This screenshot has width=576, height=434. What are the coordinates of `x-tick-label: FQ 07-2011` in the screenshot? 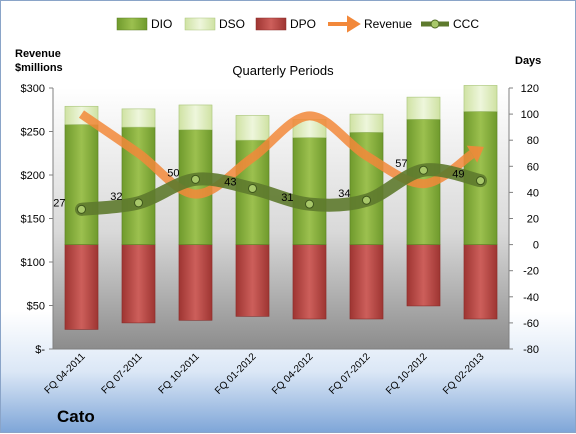 It's located at (122, 373).